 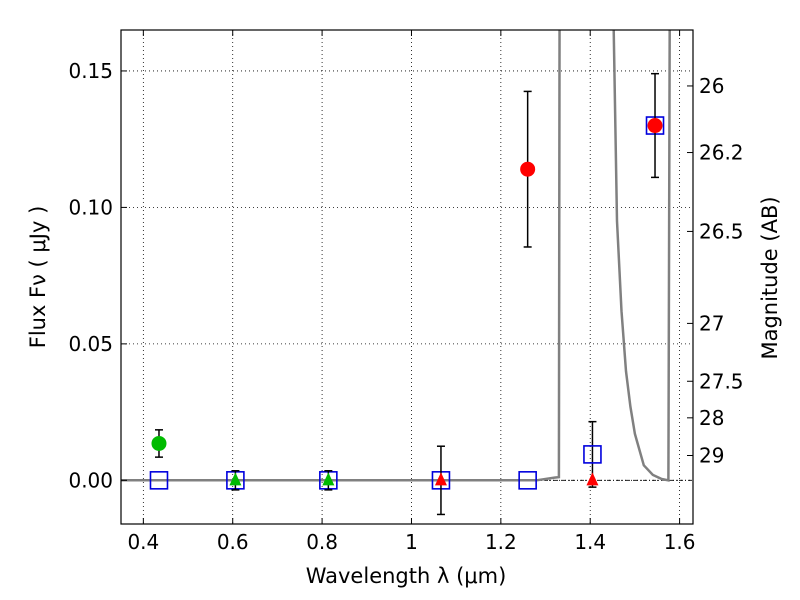 What do you see at coordinates (711, 455) in the screenshot?
I see `mag-tick-label: 29` at bounding box center [711, 455].